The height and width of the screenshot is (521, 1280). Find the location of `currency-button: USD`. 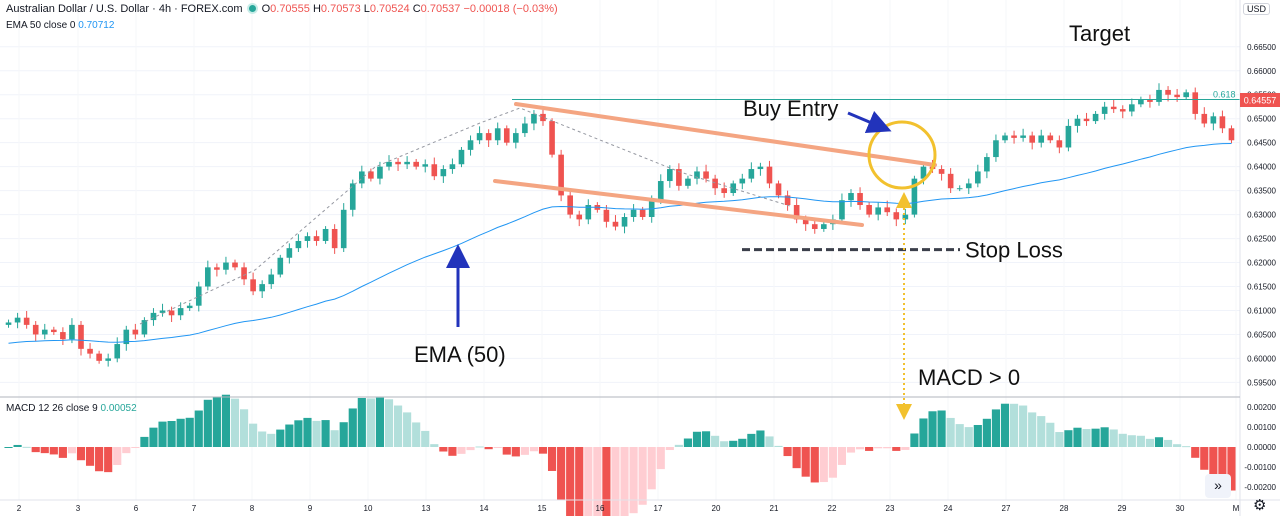

currency-button: USD is located at coordinates (1256, 9).